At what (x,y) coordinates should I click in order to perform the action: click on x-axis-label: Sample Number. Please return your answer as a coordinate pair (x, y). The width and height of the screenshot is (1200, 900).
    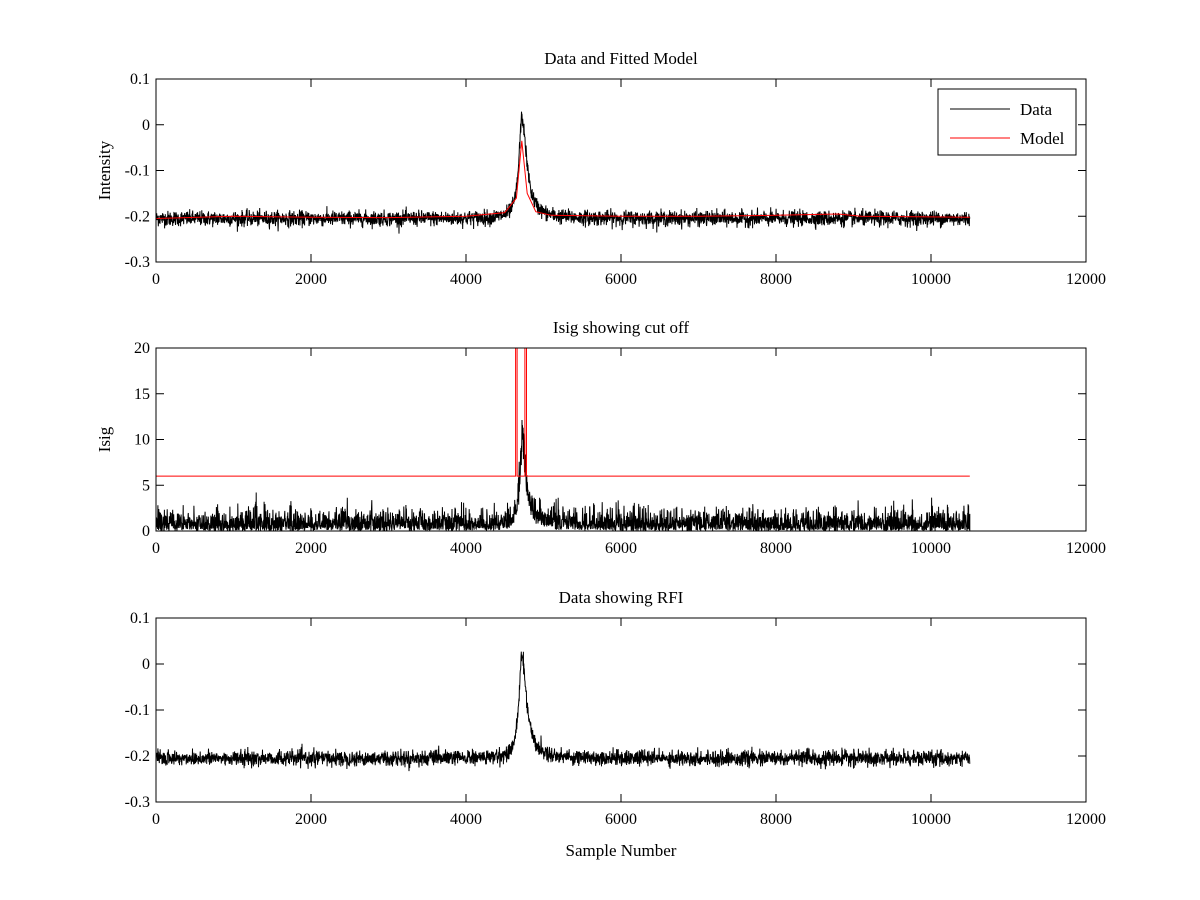
    Looking at the image, I should click on (621, 850).